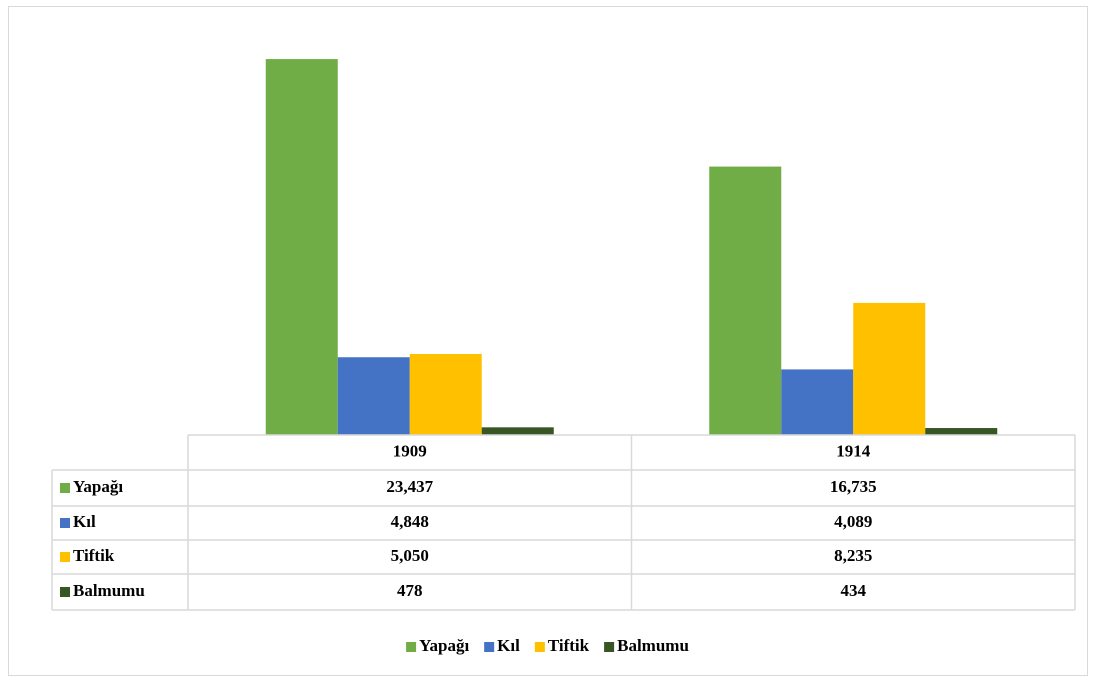 This screenshot has width=1096, height=682. What do you see at coordinates (410, 590) in the screenshot?
I see `table-cell: 478` at bounding box center [410, 590].